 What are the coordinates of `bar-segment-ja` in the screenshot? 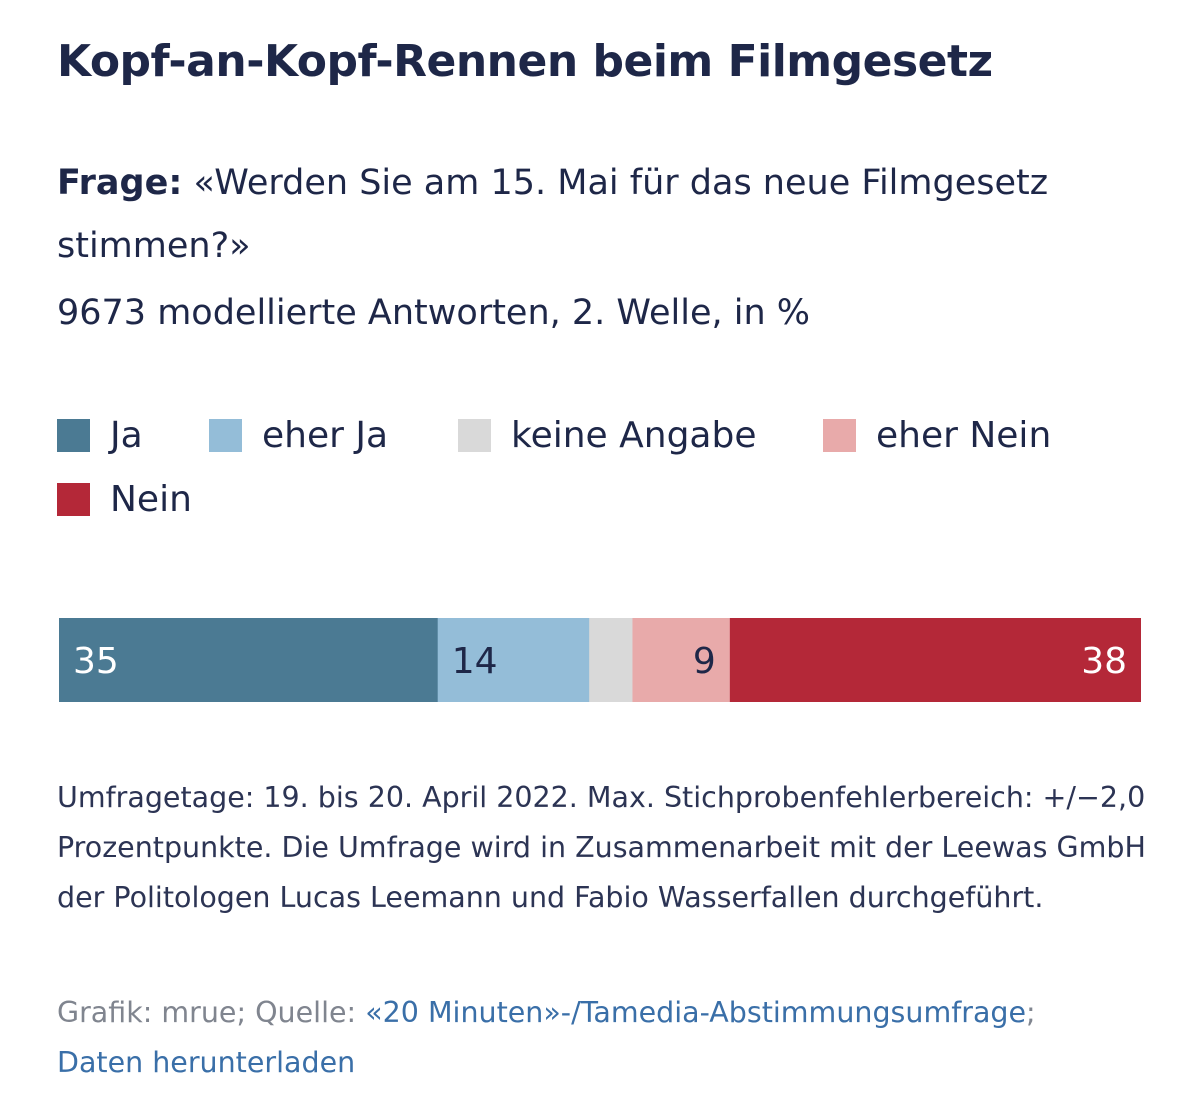 It's located at (249, 660).